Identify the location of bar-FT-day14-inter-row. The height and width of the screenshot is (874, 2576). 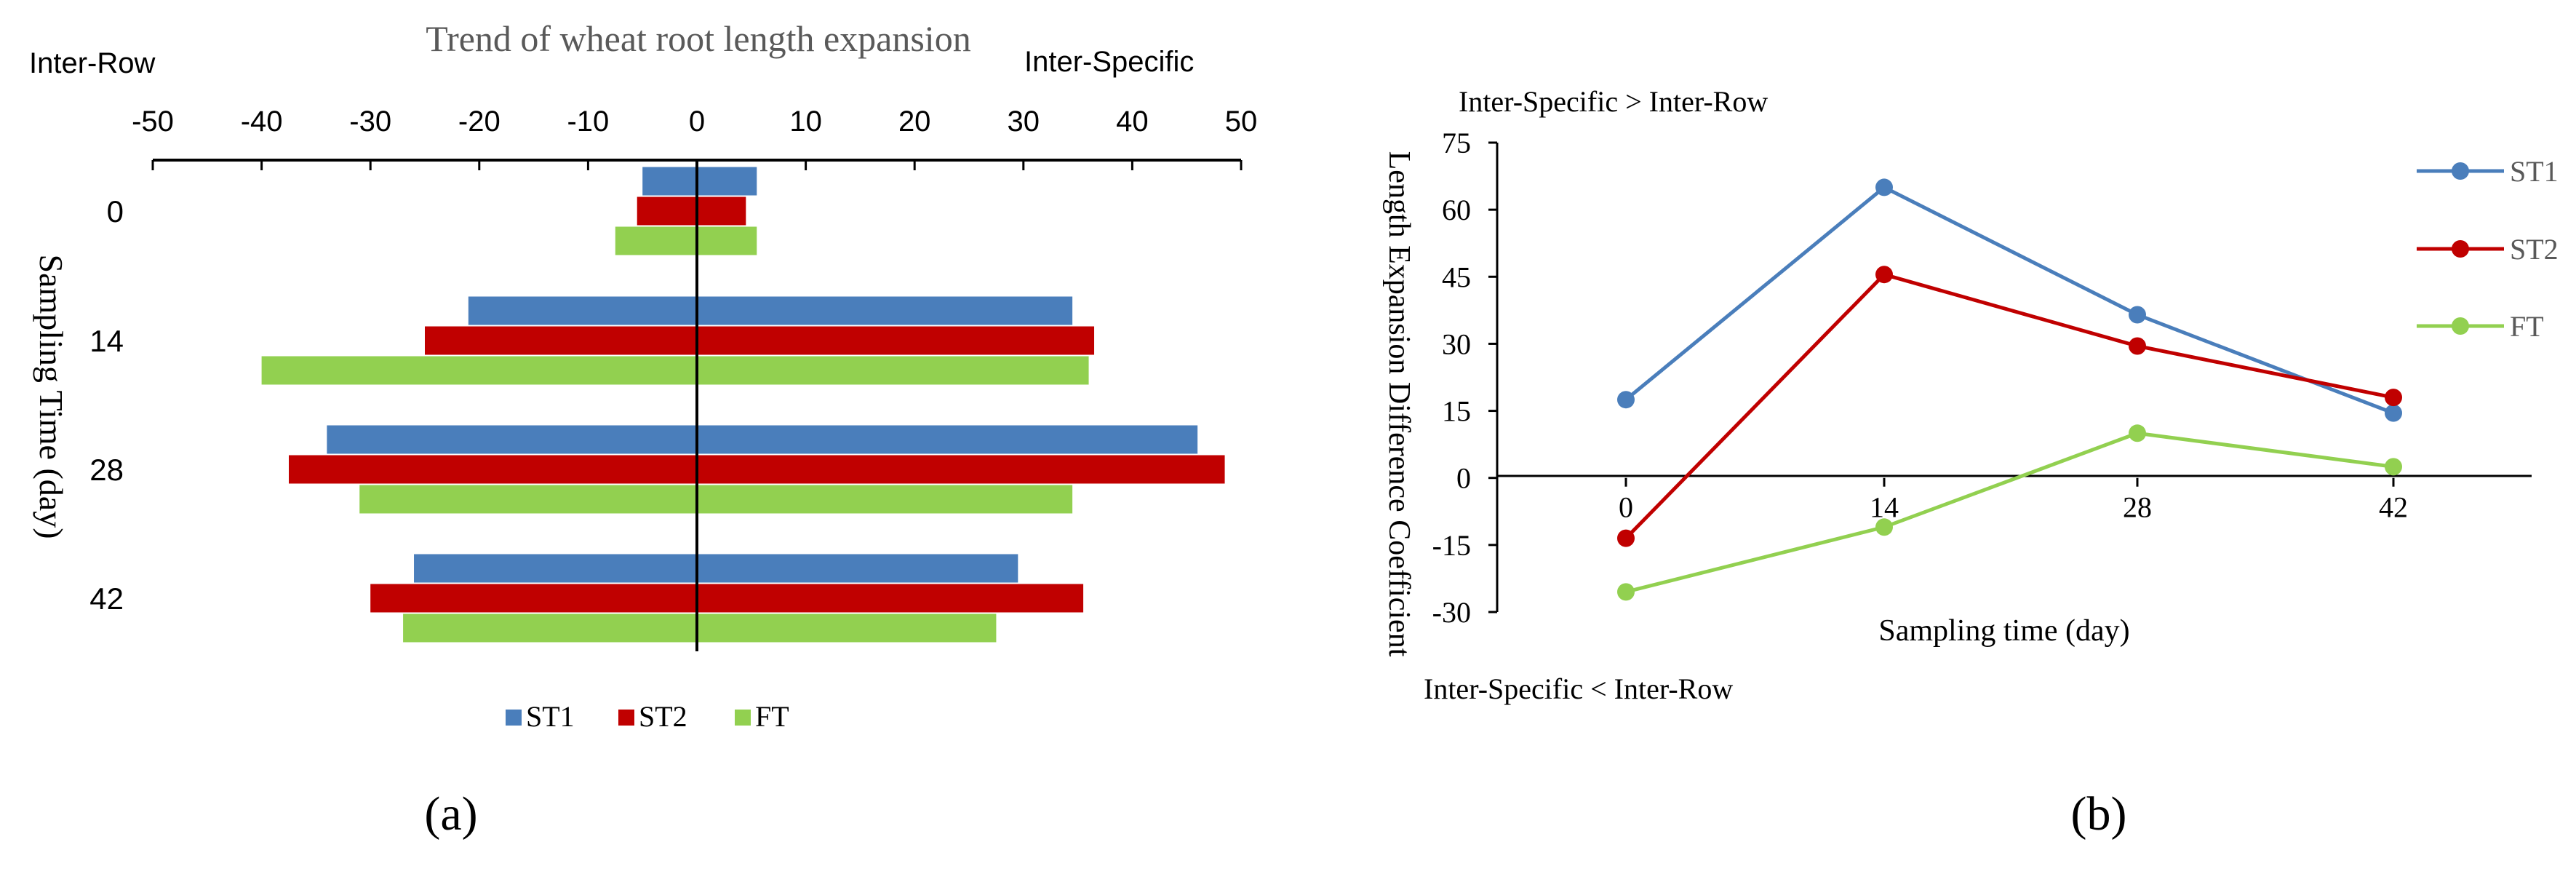
(479, 370).